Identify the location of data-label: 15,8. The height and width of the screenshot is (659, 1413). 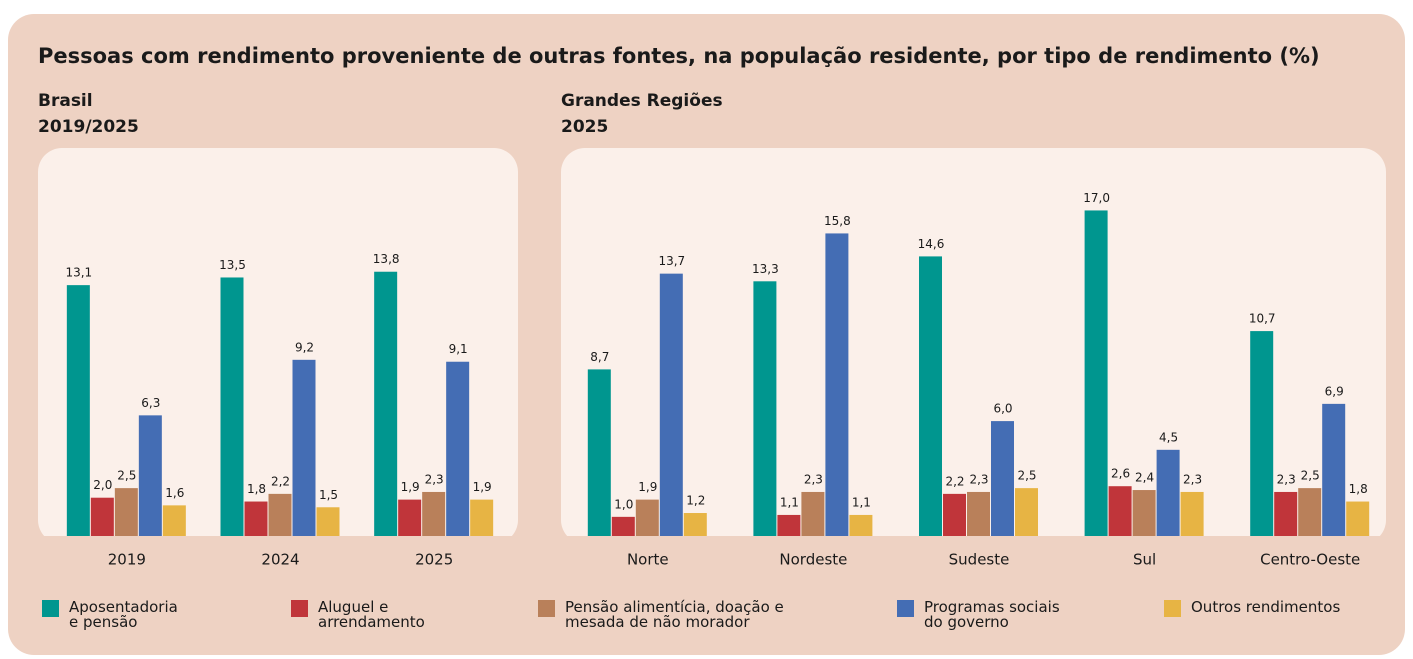
(837, 221).